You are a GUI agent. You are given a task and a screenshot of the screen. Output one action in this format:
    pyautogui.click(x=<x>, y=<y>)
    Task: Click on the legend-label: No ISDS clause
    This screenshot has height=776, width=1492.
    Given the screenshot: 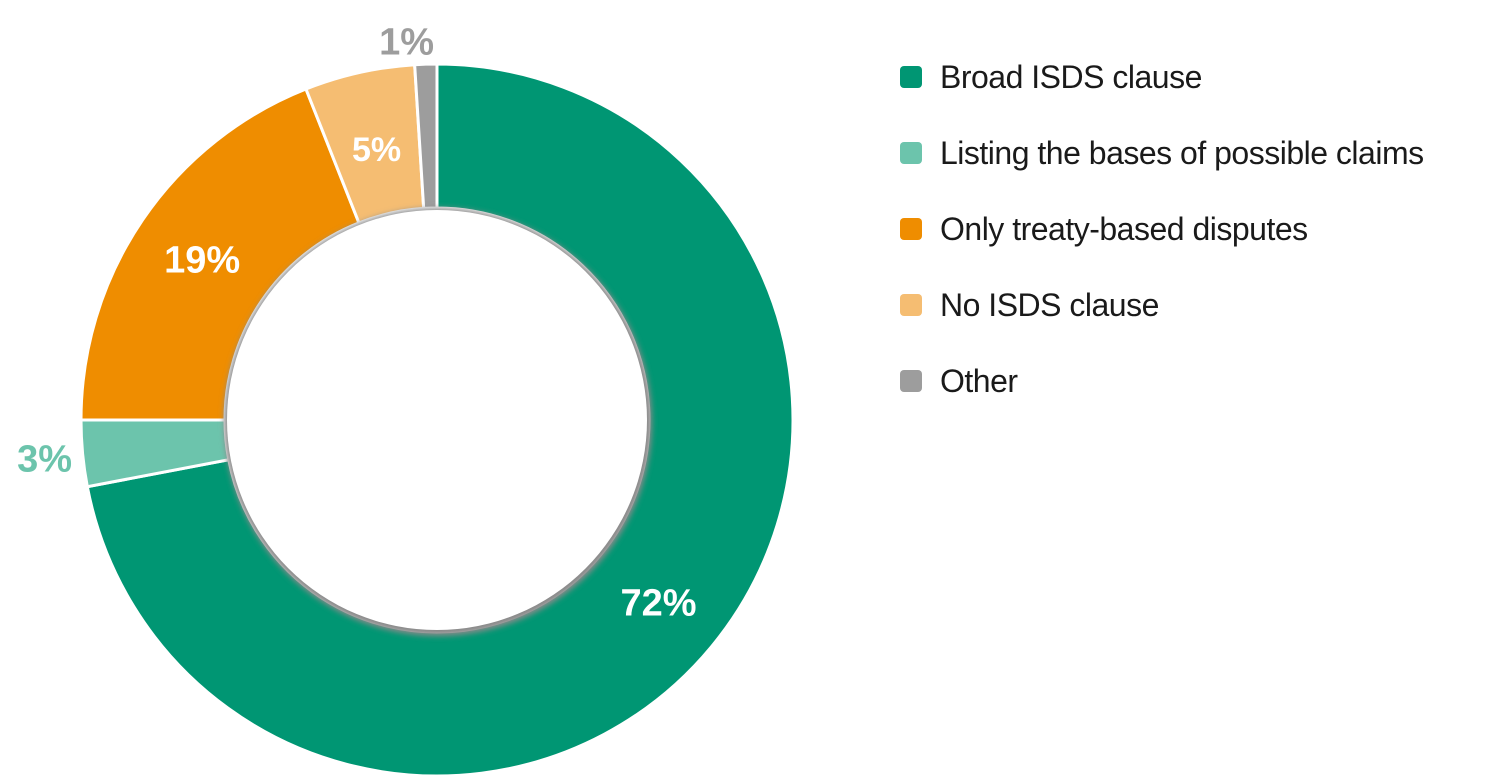 What is the action you would take?
    pyautogui.click(x=1049, y=304)
    